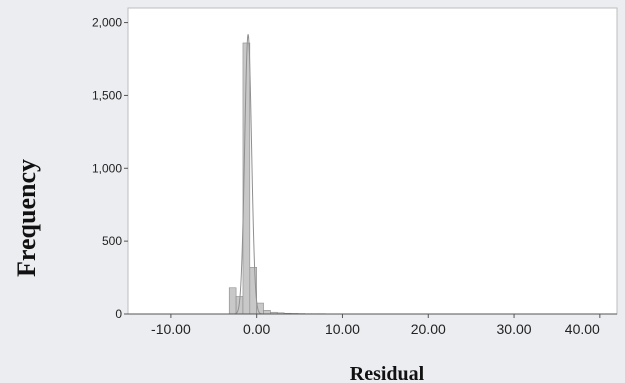  I want to click on x-tick-label-2: 10.00, so click(342, 329).